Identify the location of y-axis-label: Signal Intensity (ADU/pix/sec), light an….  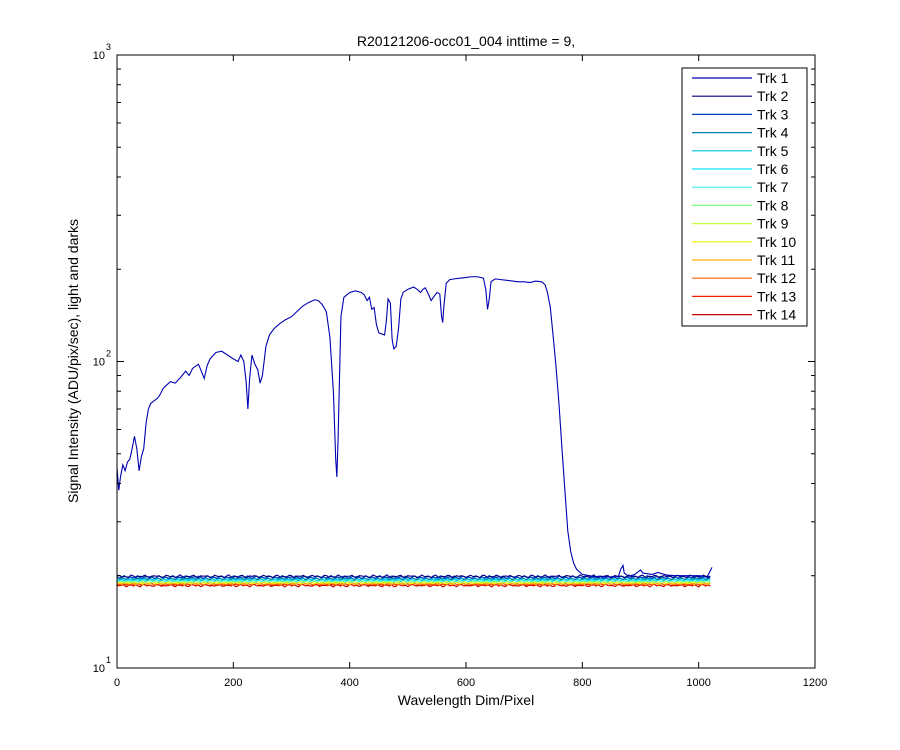
(73, 361).